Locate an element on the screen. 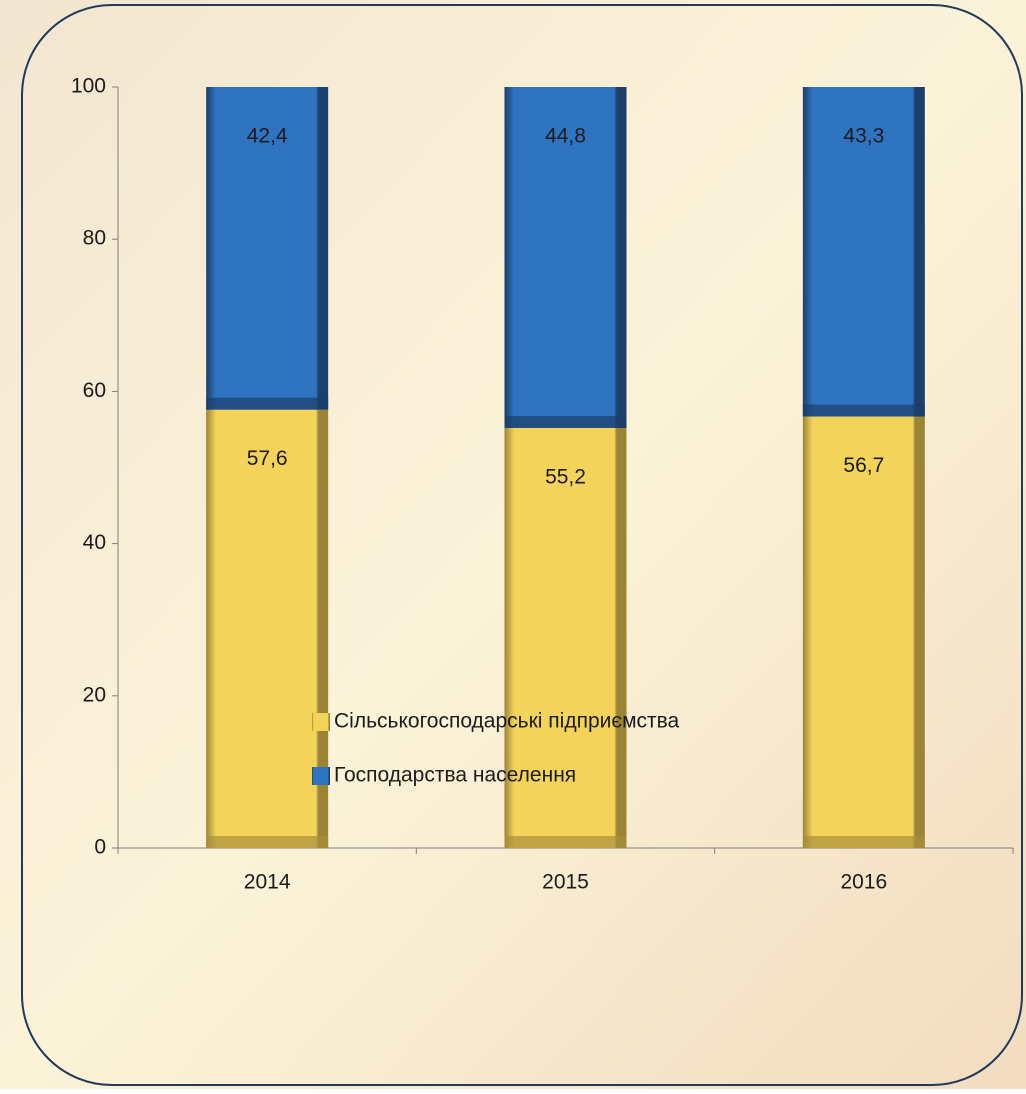 This screenshot has width=1026, height=1094. y-tick-label: 60 is located at coordinates (94, 390).